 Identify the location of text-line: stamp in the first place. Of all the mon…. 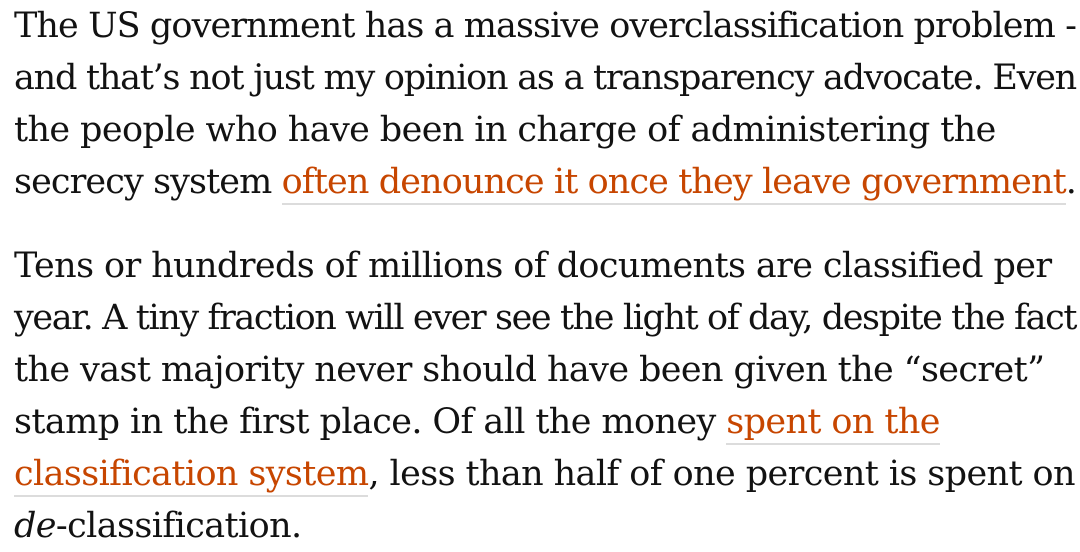
(547, 422).